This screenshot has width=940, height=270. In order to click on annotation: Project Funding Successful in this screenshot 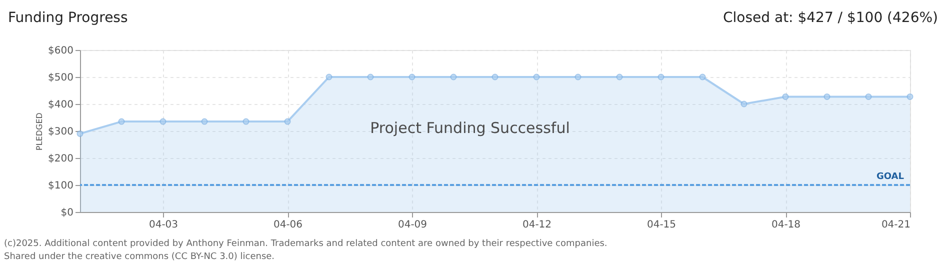, I will do `click(470, 128)`.